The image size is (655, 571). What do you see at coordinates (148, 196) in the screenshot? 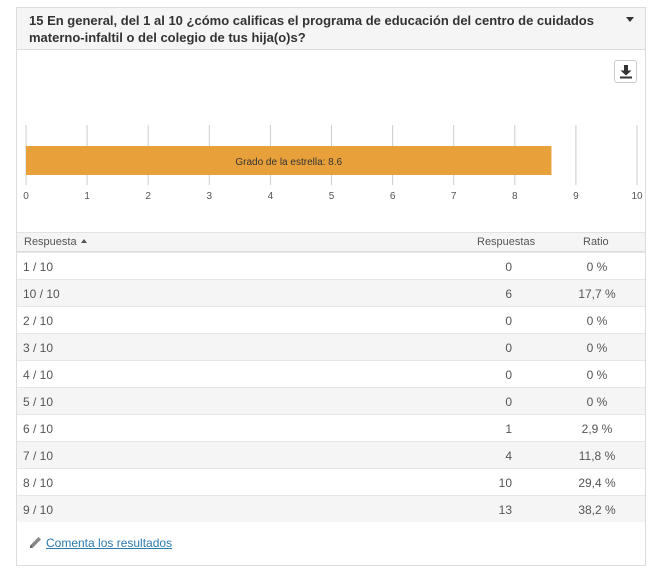
I see `x-tick-label: 2` at bounding box center [148, 196].